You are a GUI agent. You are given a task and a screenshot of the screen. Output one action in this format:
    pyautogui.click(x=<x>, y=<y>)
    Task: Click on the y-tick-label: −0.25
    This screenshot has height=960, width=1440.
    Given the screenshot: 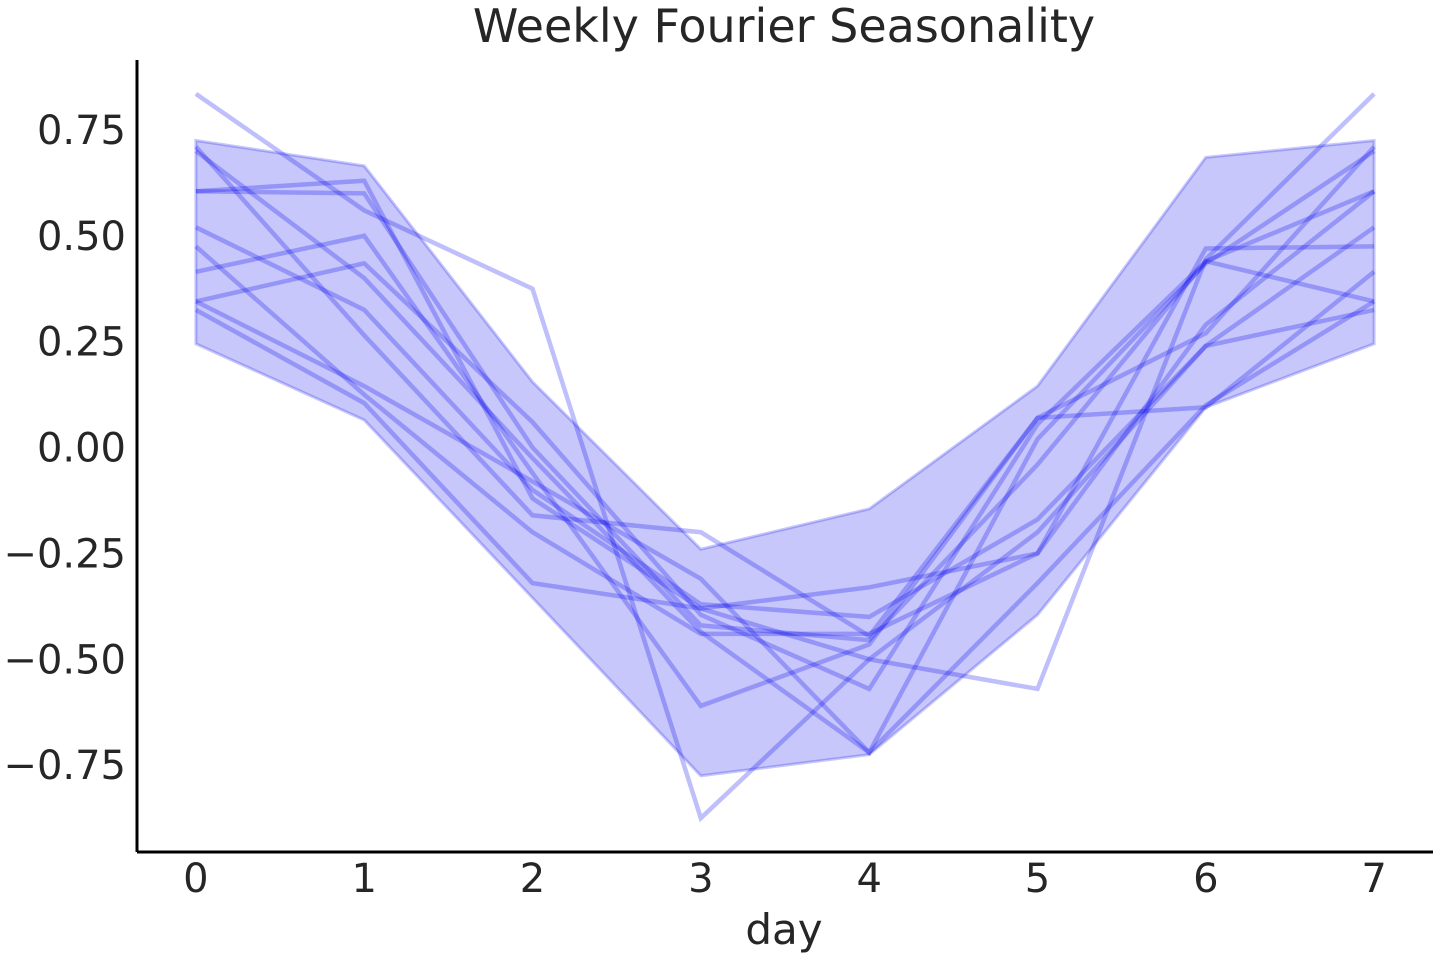 What is the action you would take?
    pyautogui.click(x=64, y=554)
    